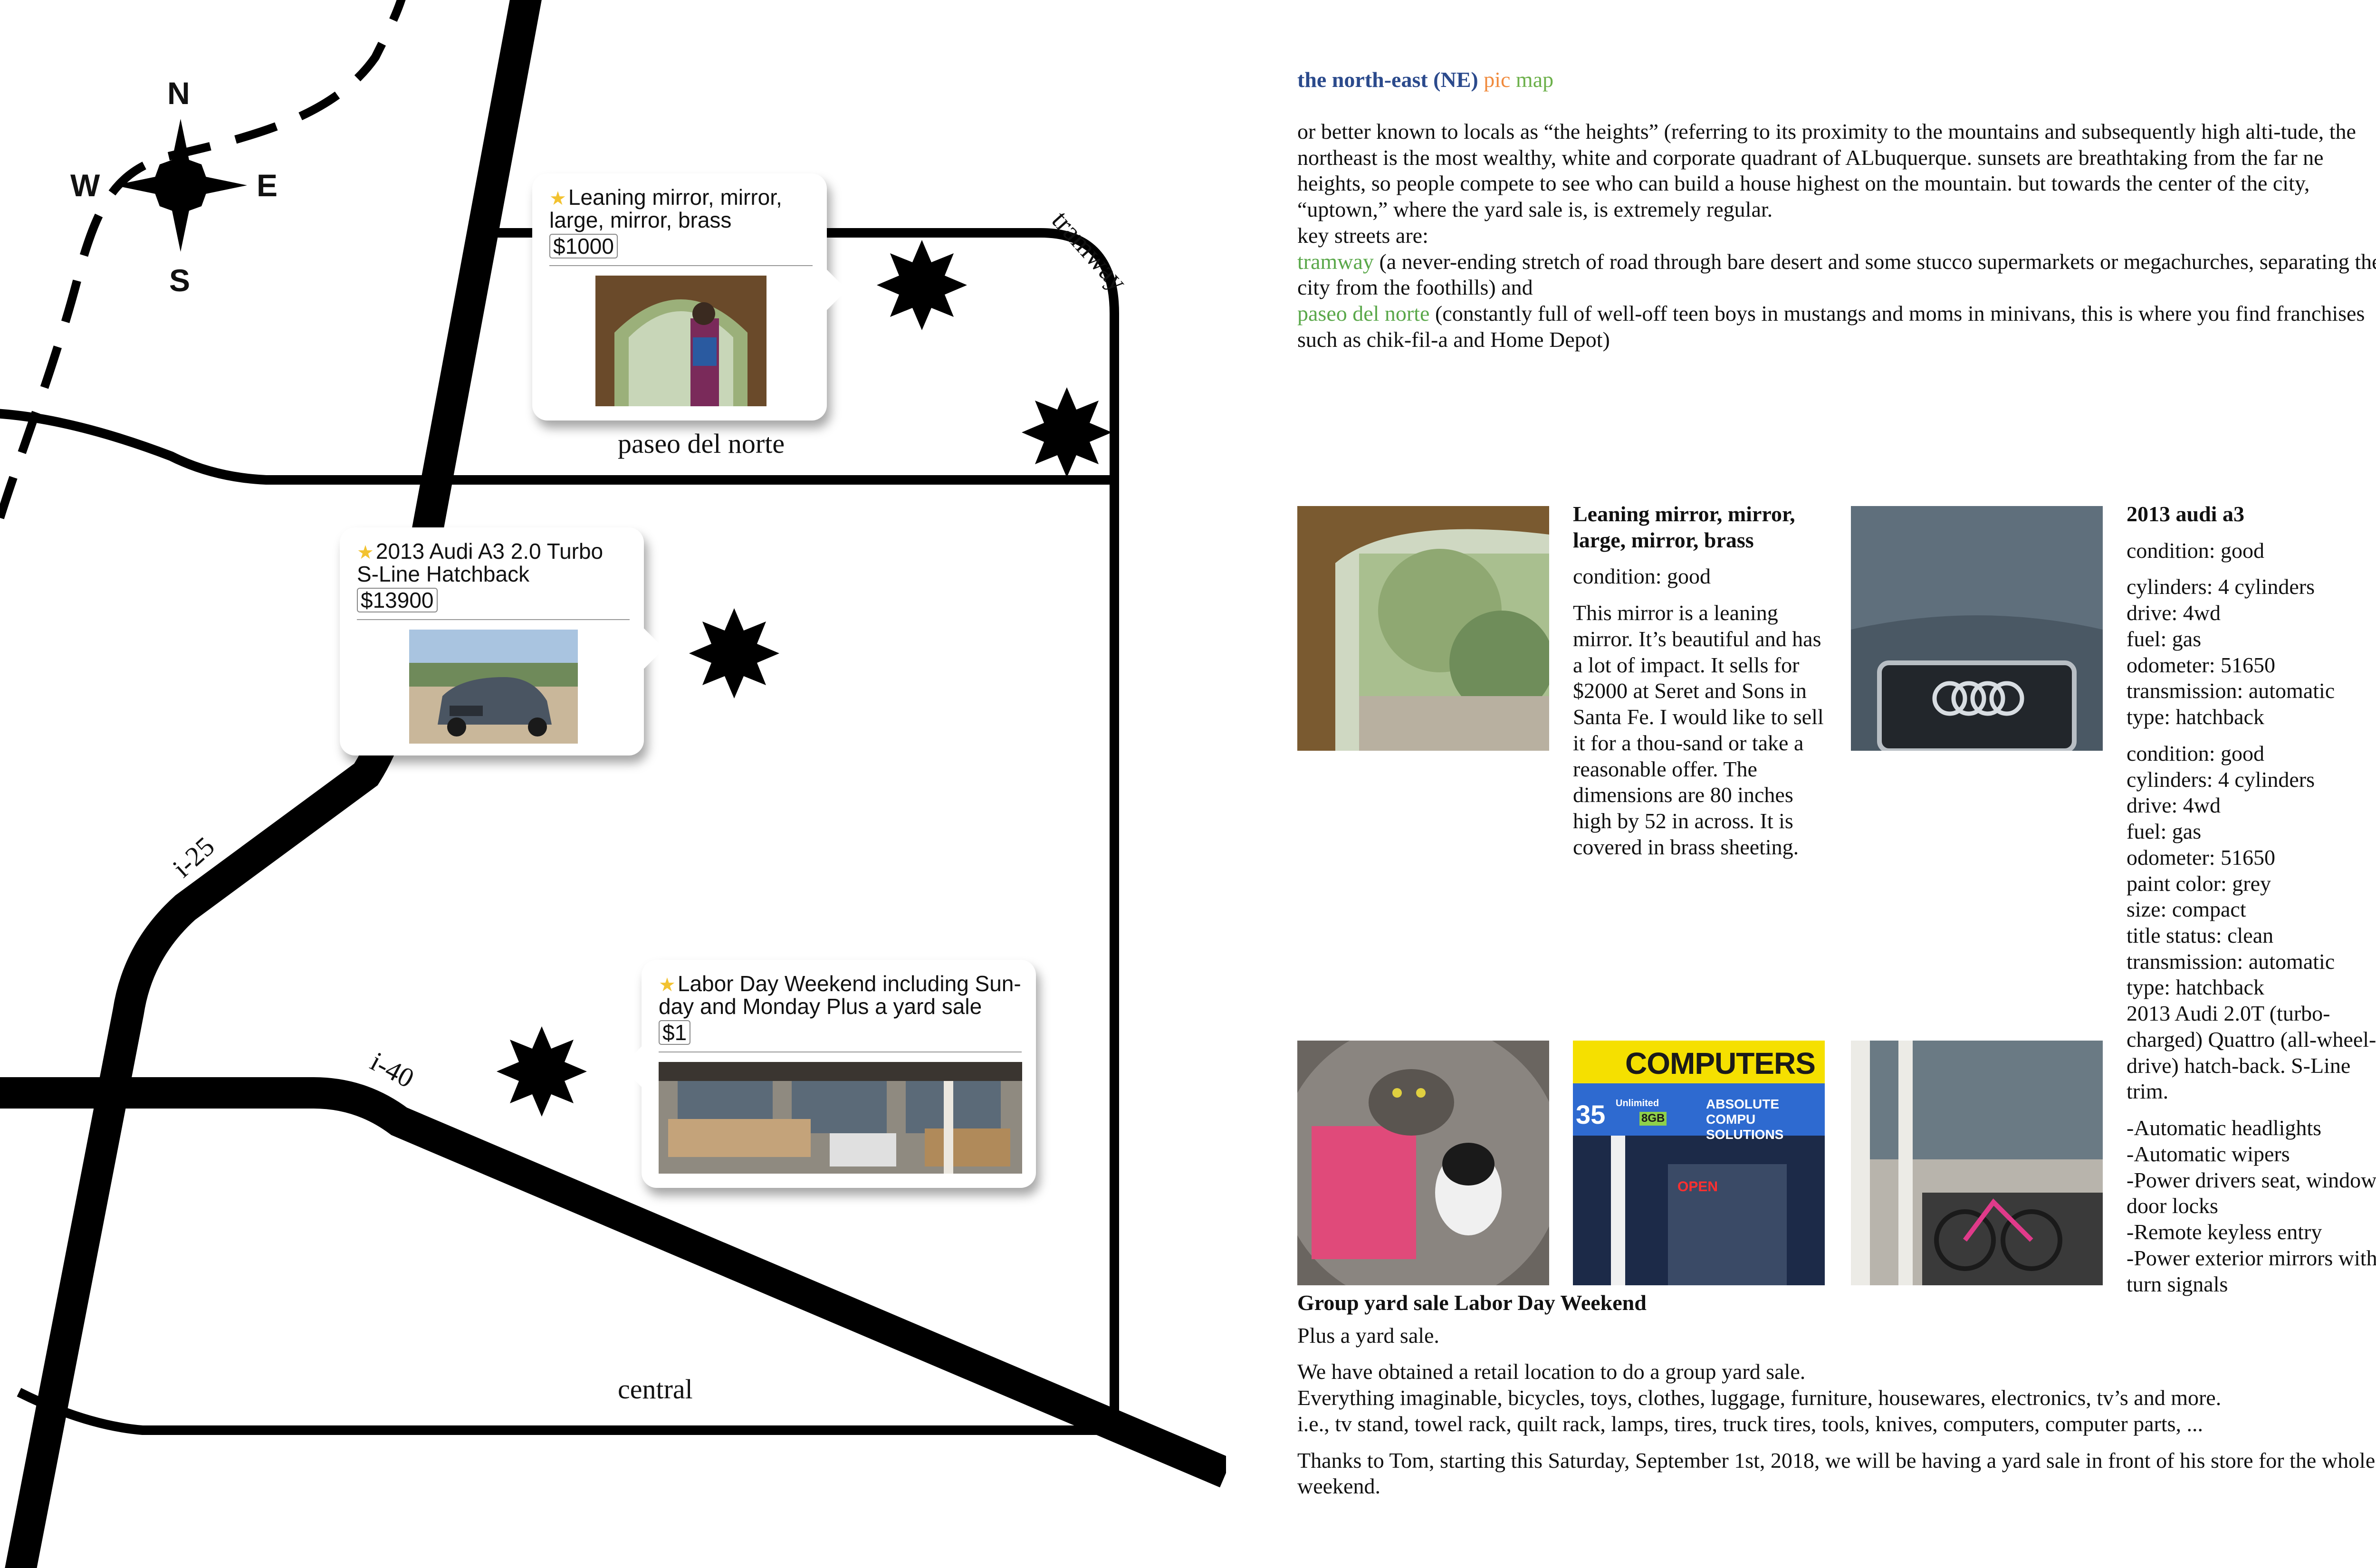  Describe the element at coordinates (1425, 80) in the screenshot. I see `page-title: the north-east (NE) pic map` at that location.